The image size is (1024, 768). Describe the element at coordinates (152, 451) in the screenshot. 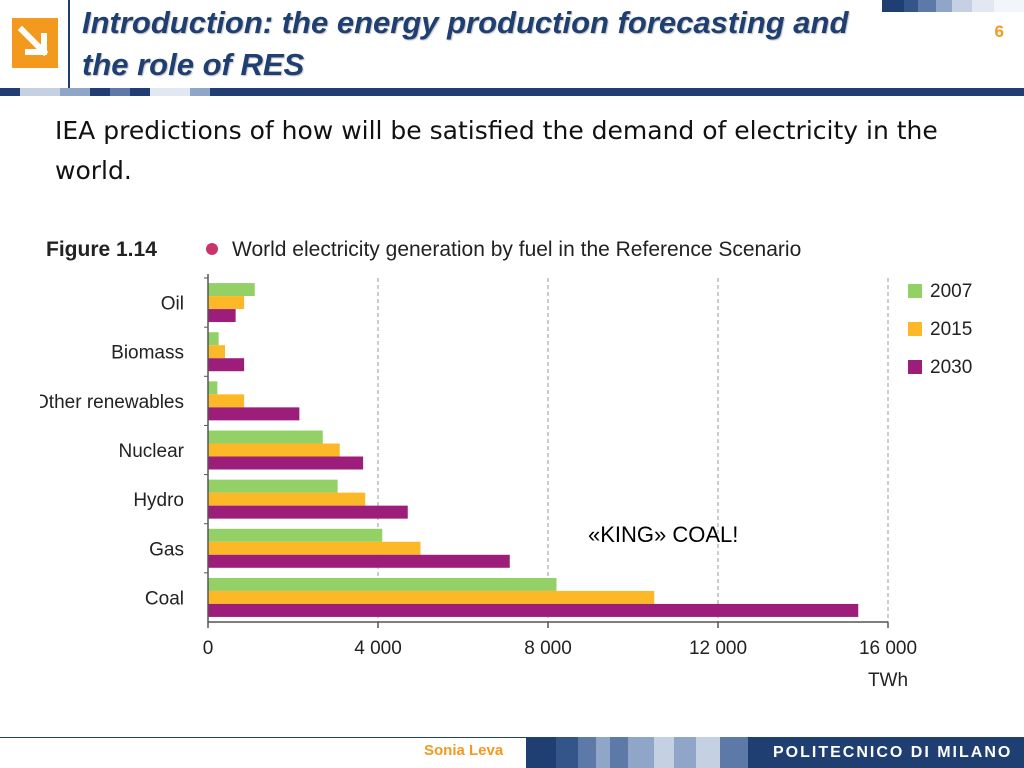

I see `category-label-nuclear: Nuclear` at that location.